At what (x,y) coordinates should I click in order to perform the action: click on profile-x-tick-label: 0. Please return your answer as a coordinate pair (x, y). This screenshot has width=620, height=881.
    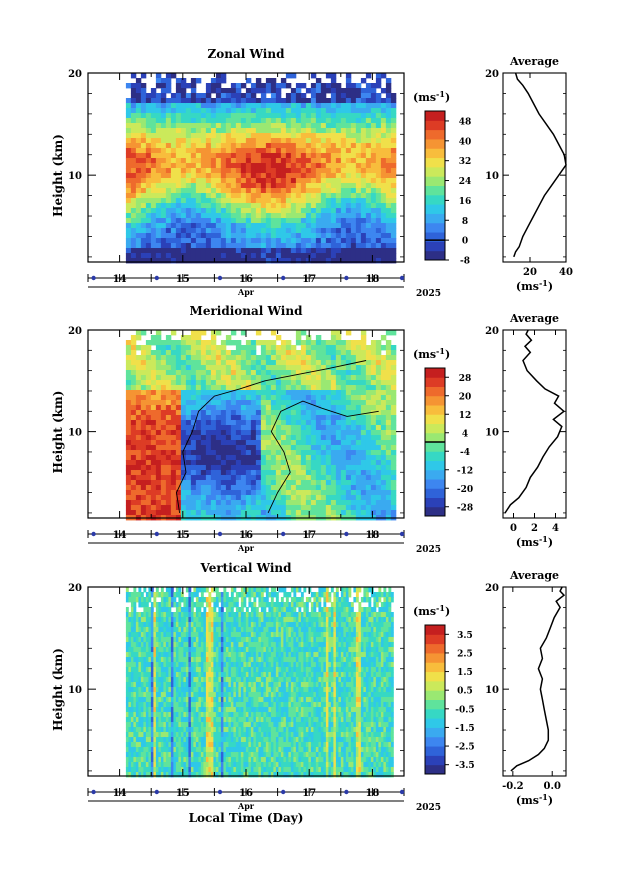
    Looking at the image, I should click on (513, 528).